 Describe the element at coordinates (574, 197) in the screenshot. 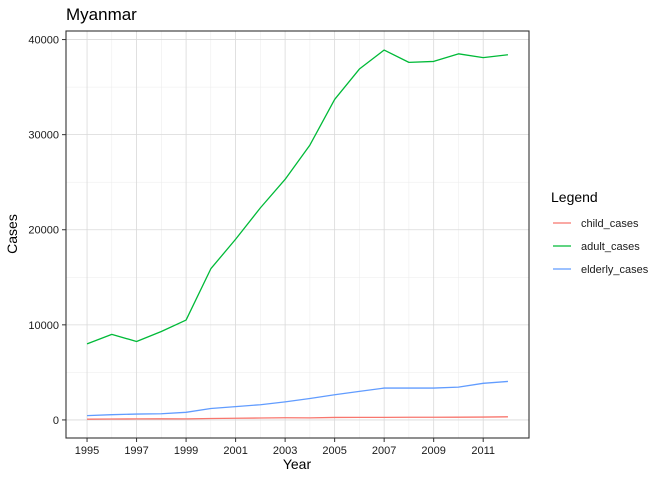

I see `legend-title: Legend` at that location.